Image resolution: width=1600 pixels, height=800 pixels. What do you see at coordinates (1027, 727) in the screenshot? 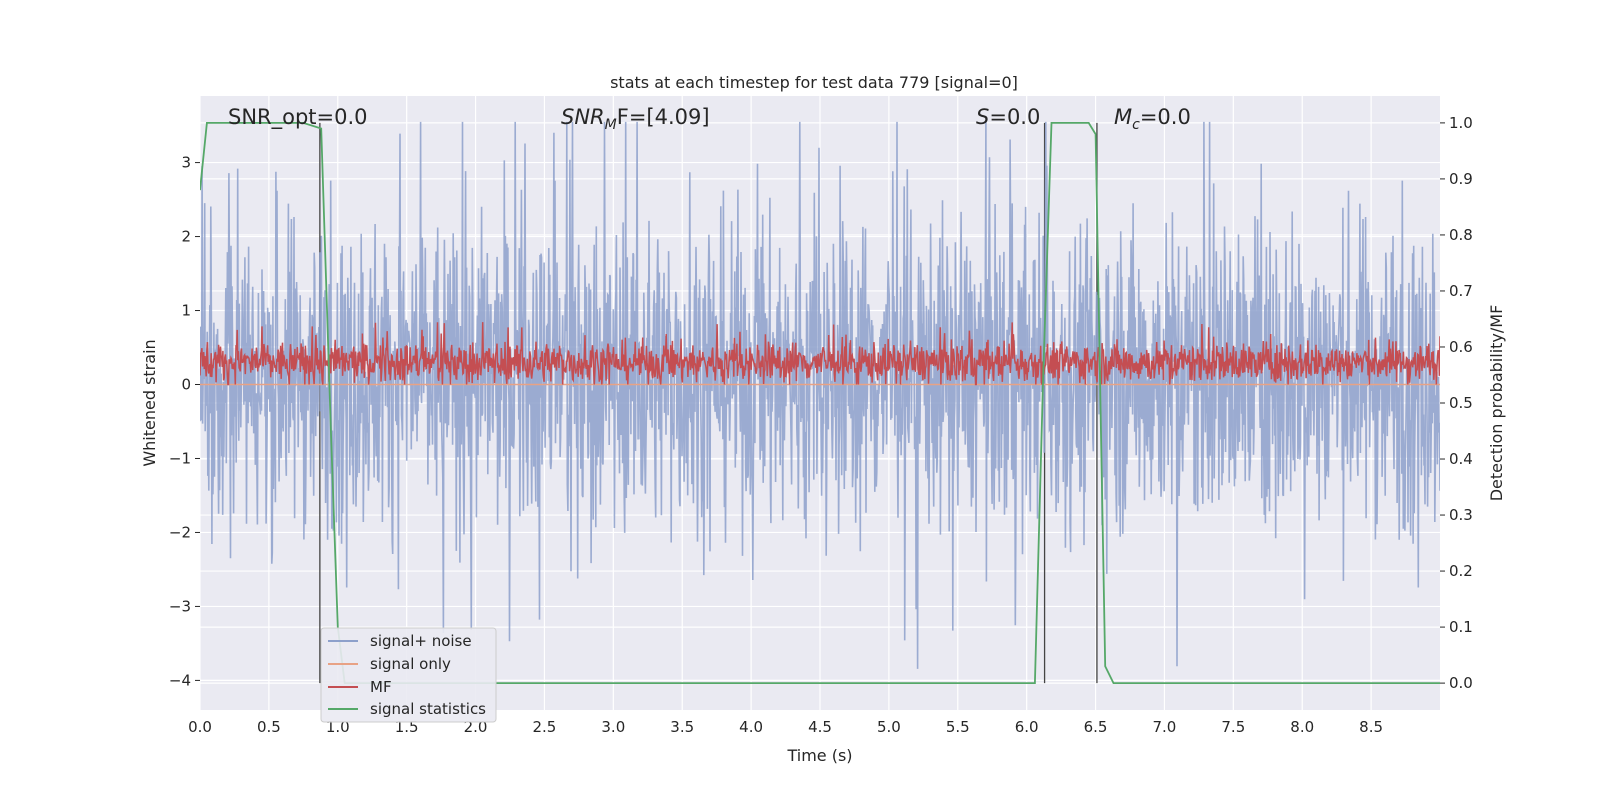
I see `x-tick-label: 6.0` at bounding box center [1027, 727].